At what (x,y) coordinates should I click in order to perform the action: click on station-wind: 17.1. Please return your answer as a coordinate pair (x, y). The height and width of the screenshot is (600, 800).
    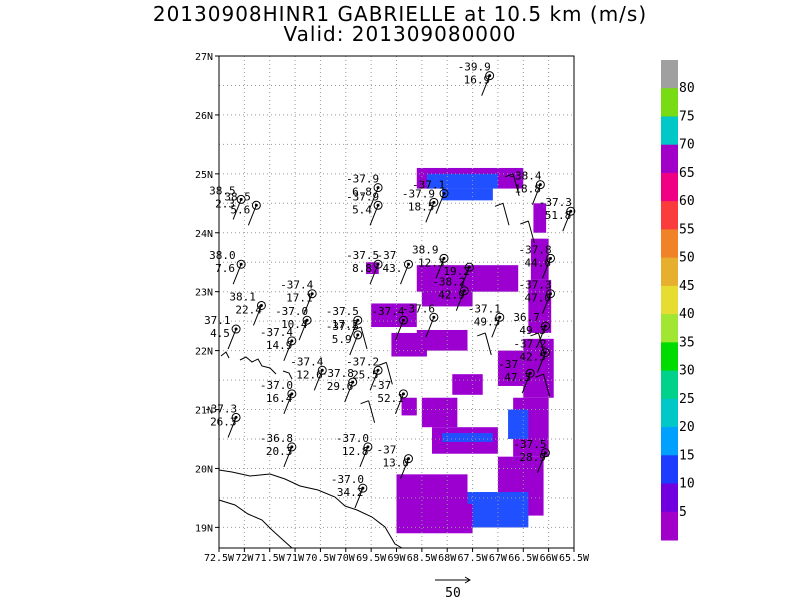
    Looking at the image, I should click on (299, 298).